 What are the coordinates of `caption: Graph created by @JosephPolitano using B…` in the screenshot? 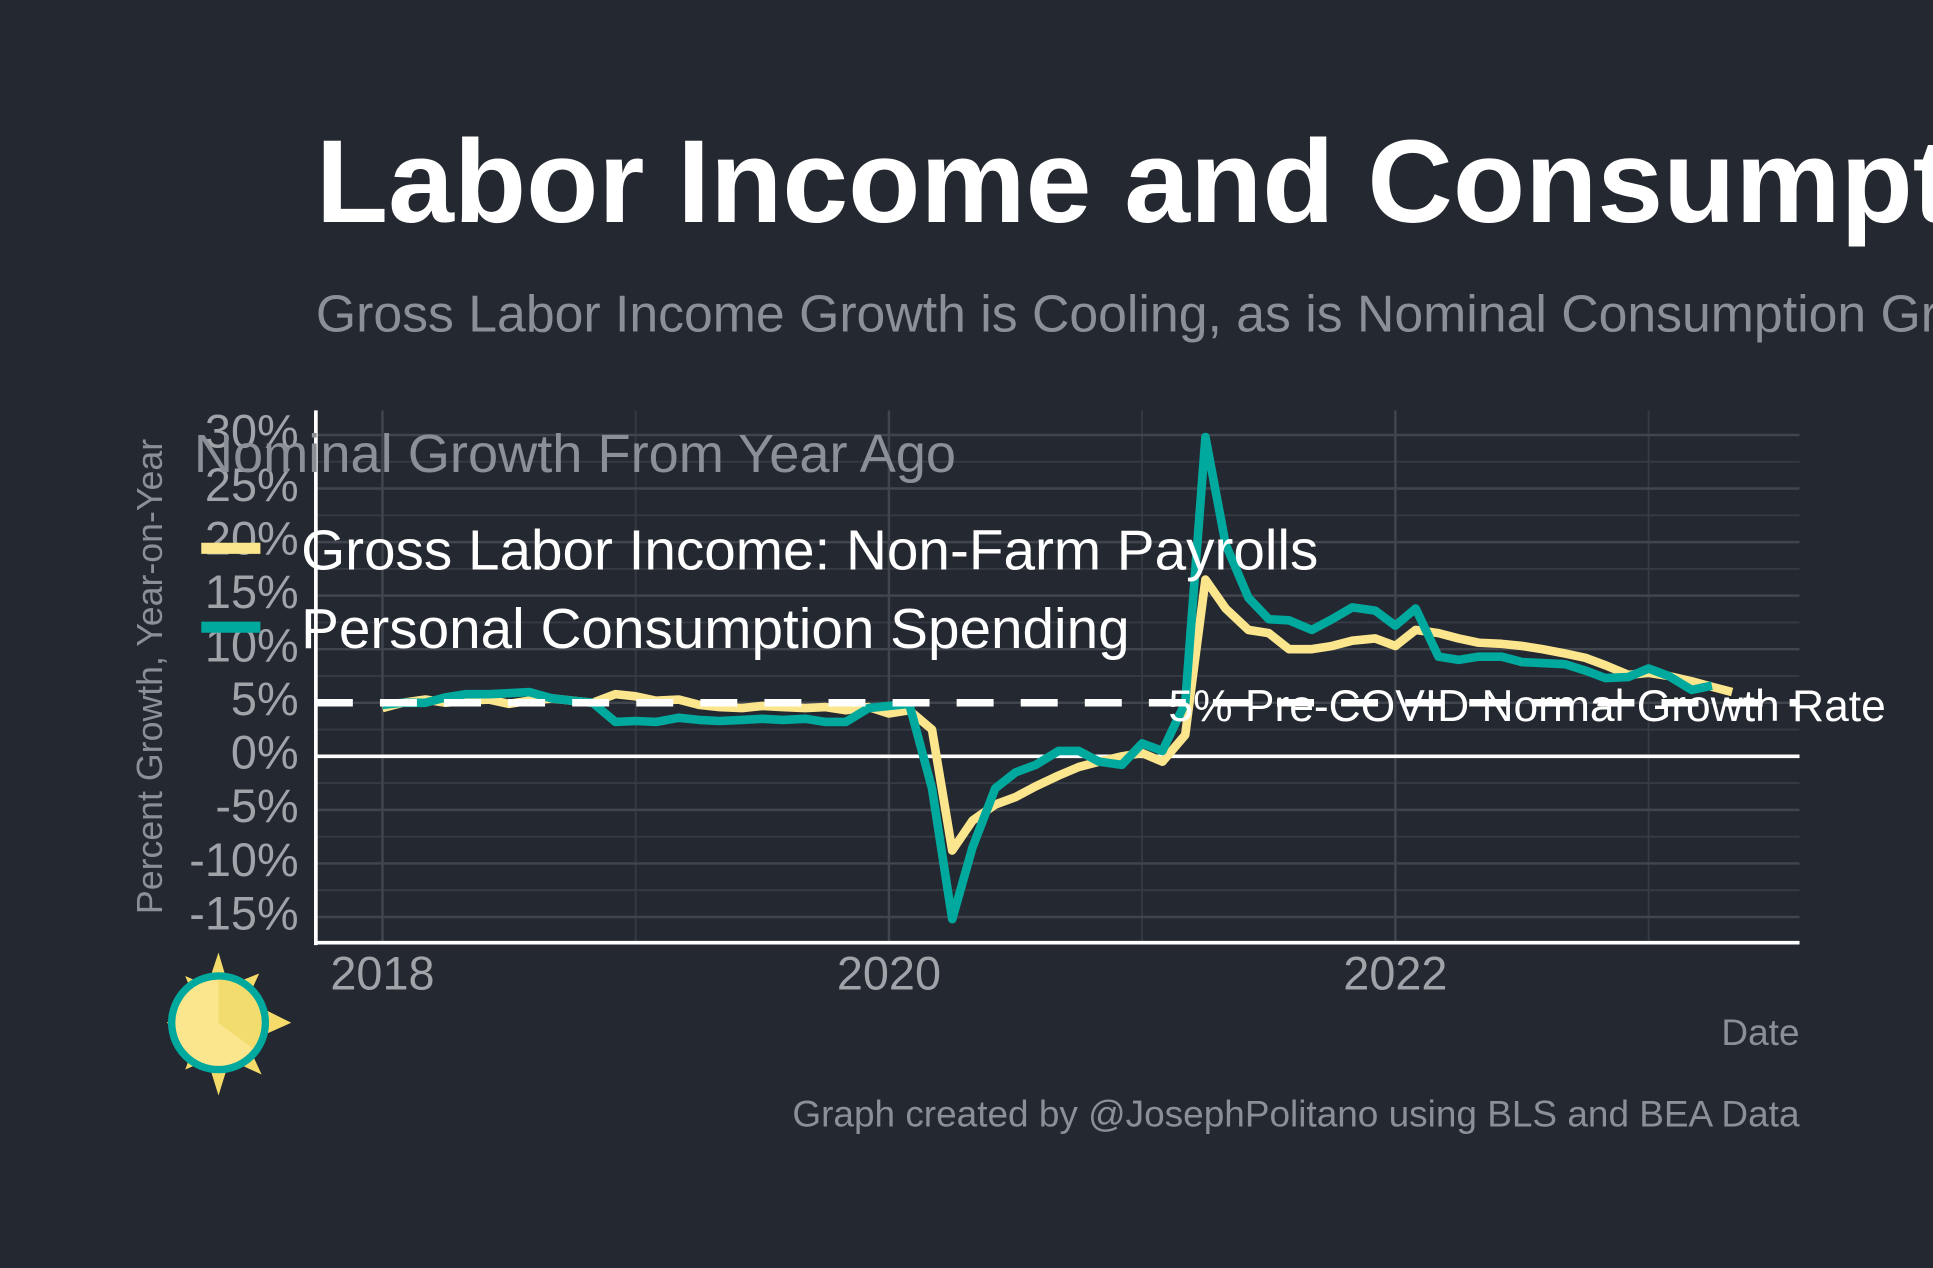 It's located at (1296, 1113).